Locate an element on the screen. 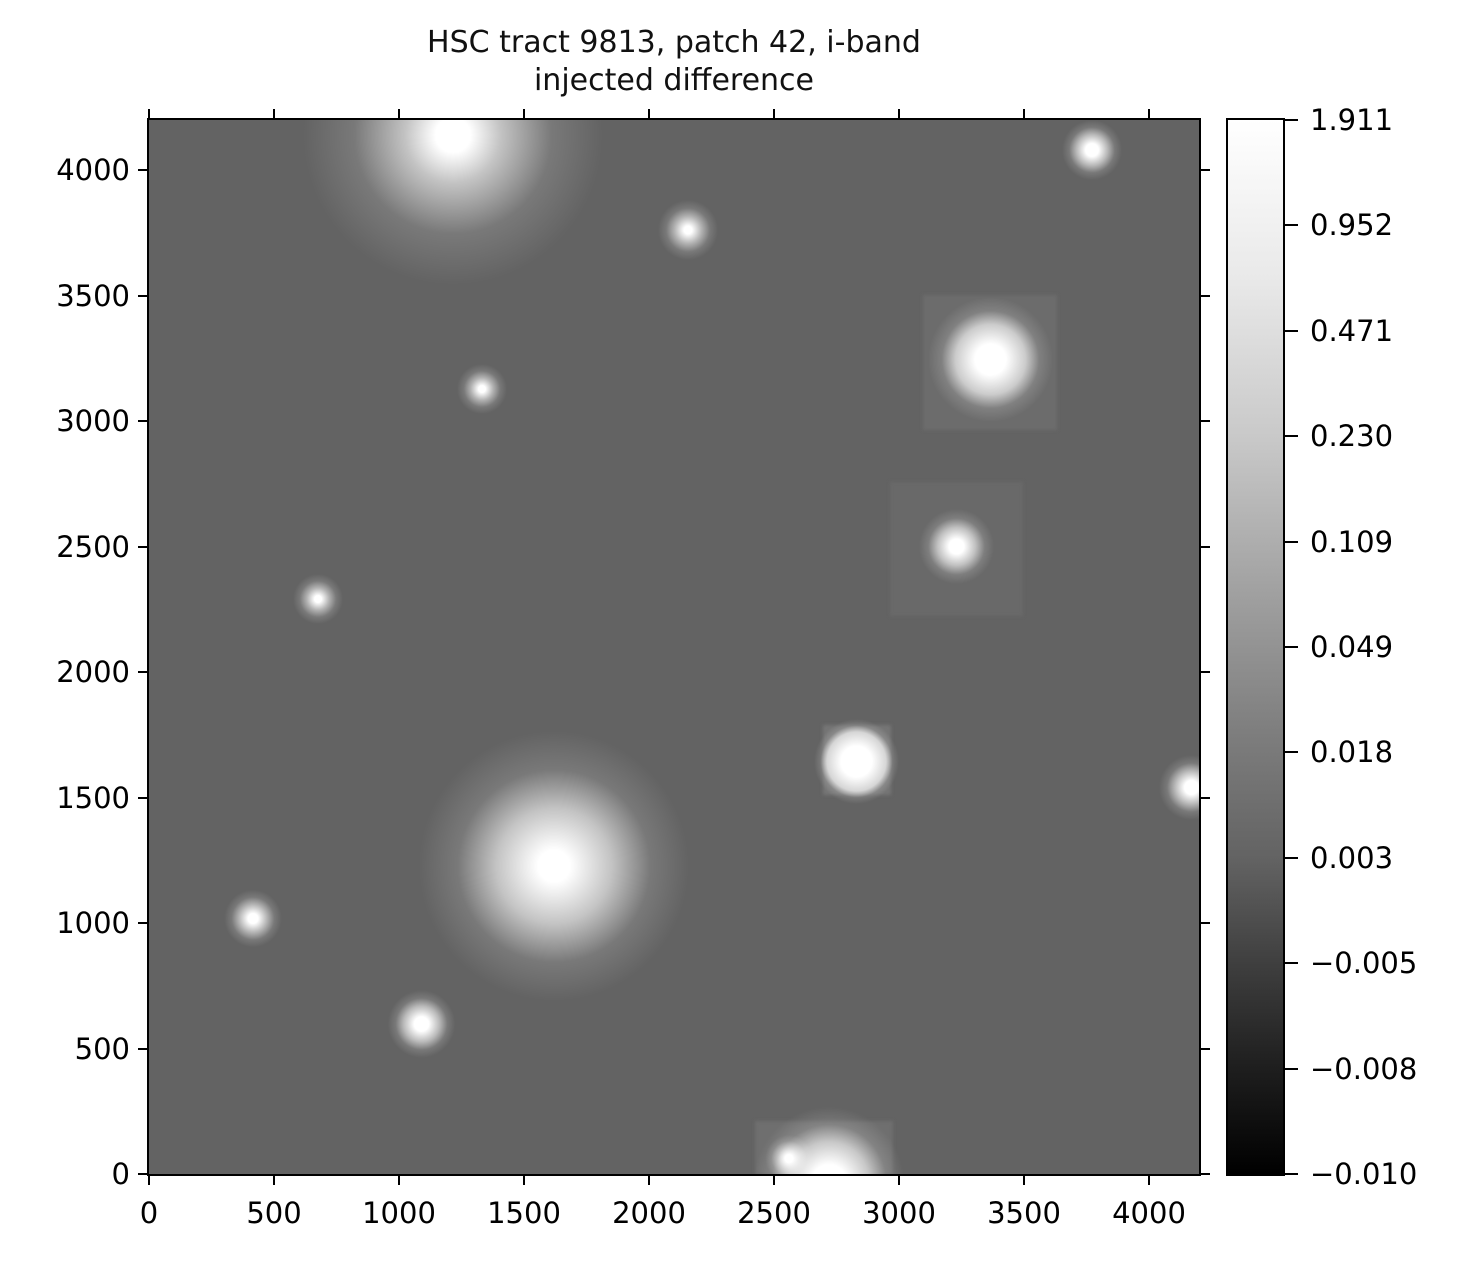  x-tick-label: 0 is located at coordinates (149, 1213).